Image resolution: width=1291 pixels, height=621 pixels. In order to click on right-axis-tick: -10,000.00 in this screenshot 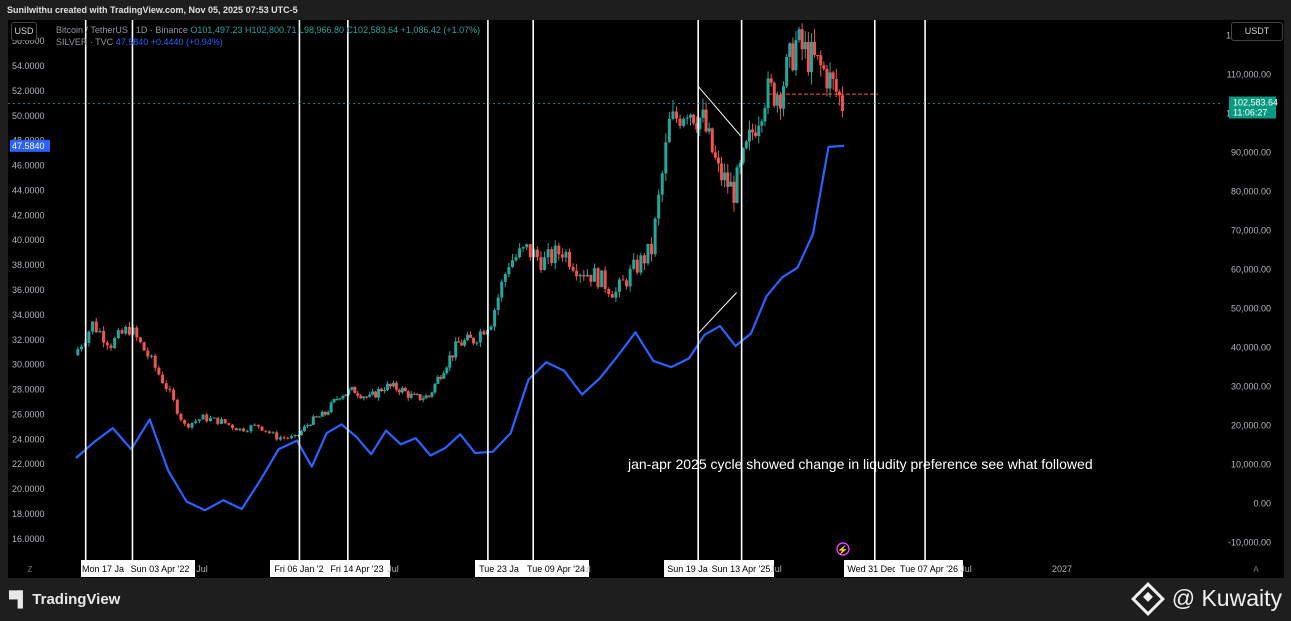, I will do `click(1249, 542)`.